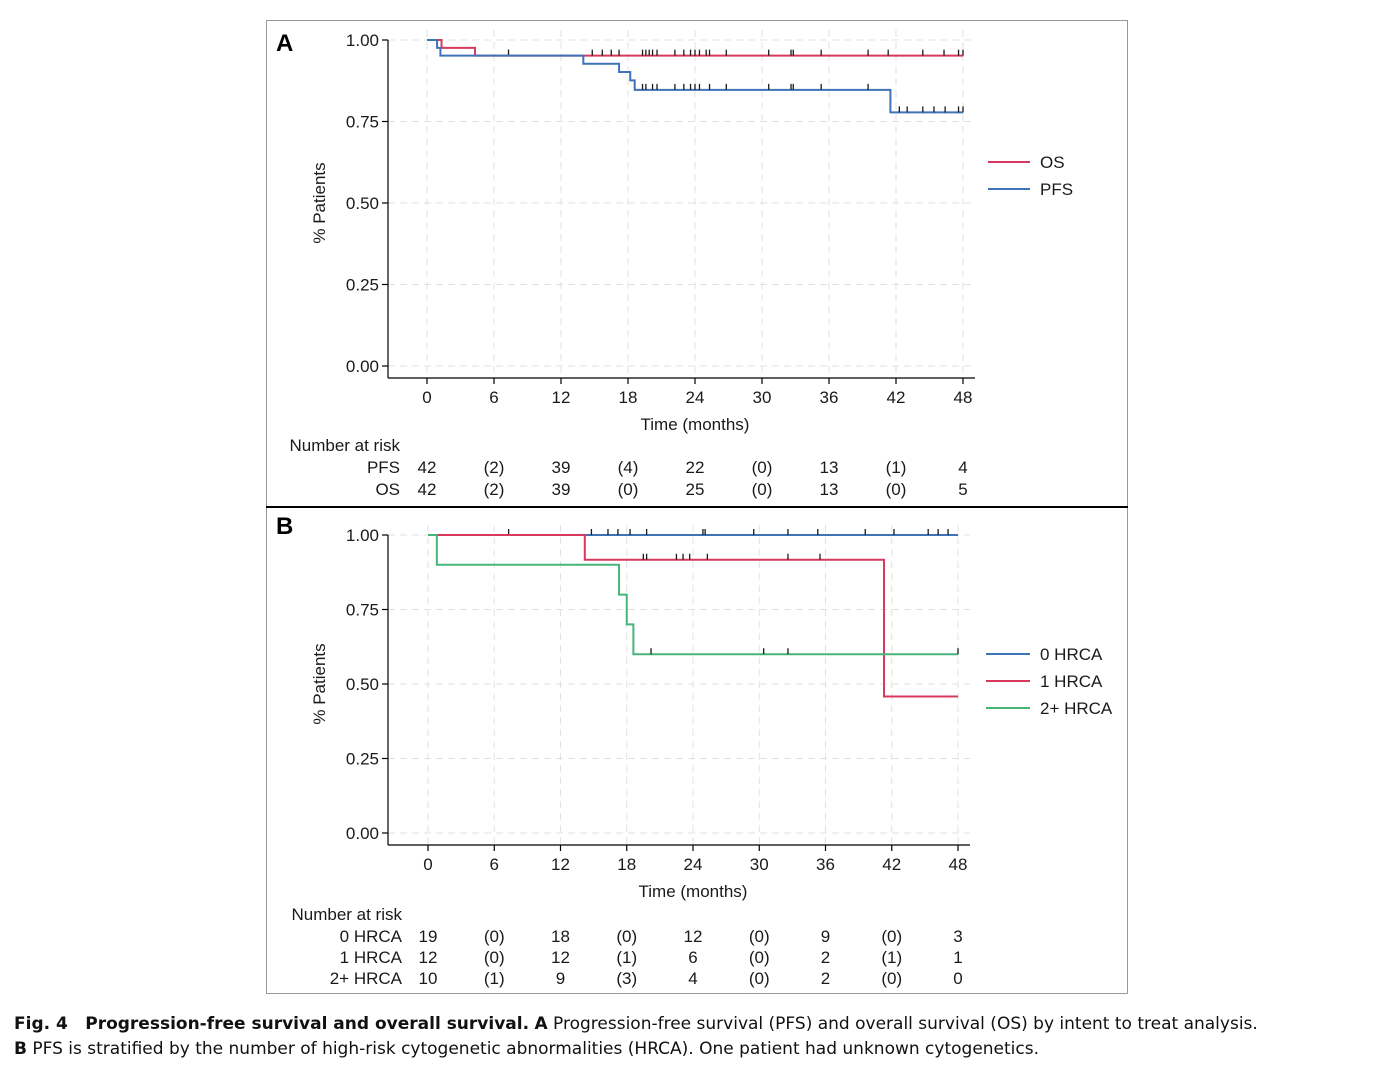 This screenshot has height=1072, width=1394. Describe the element at coordinates (692, 957) in the screenshot. I see `risk-value: 6` at that location.